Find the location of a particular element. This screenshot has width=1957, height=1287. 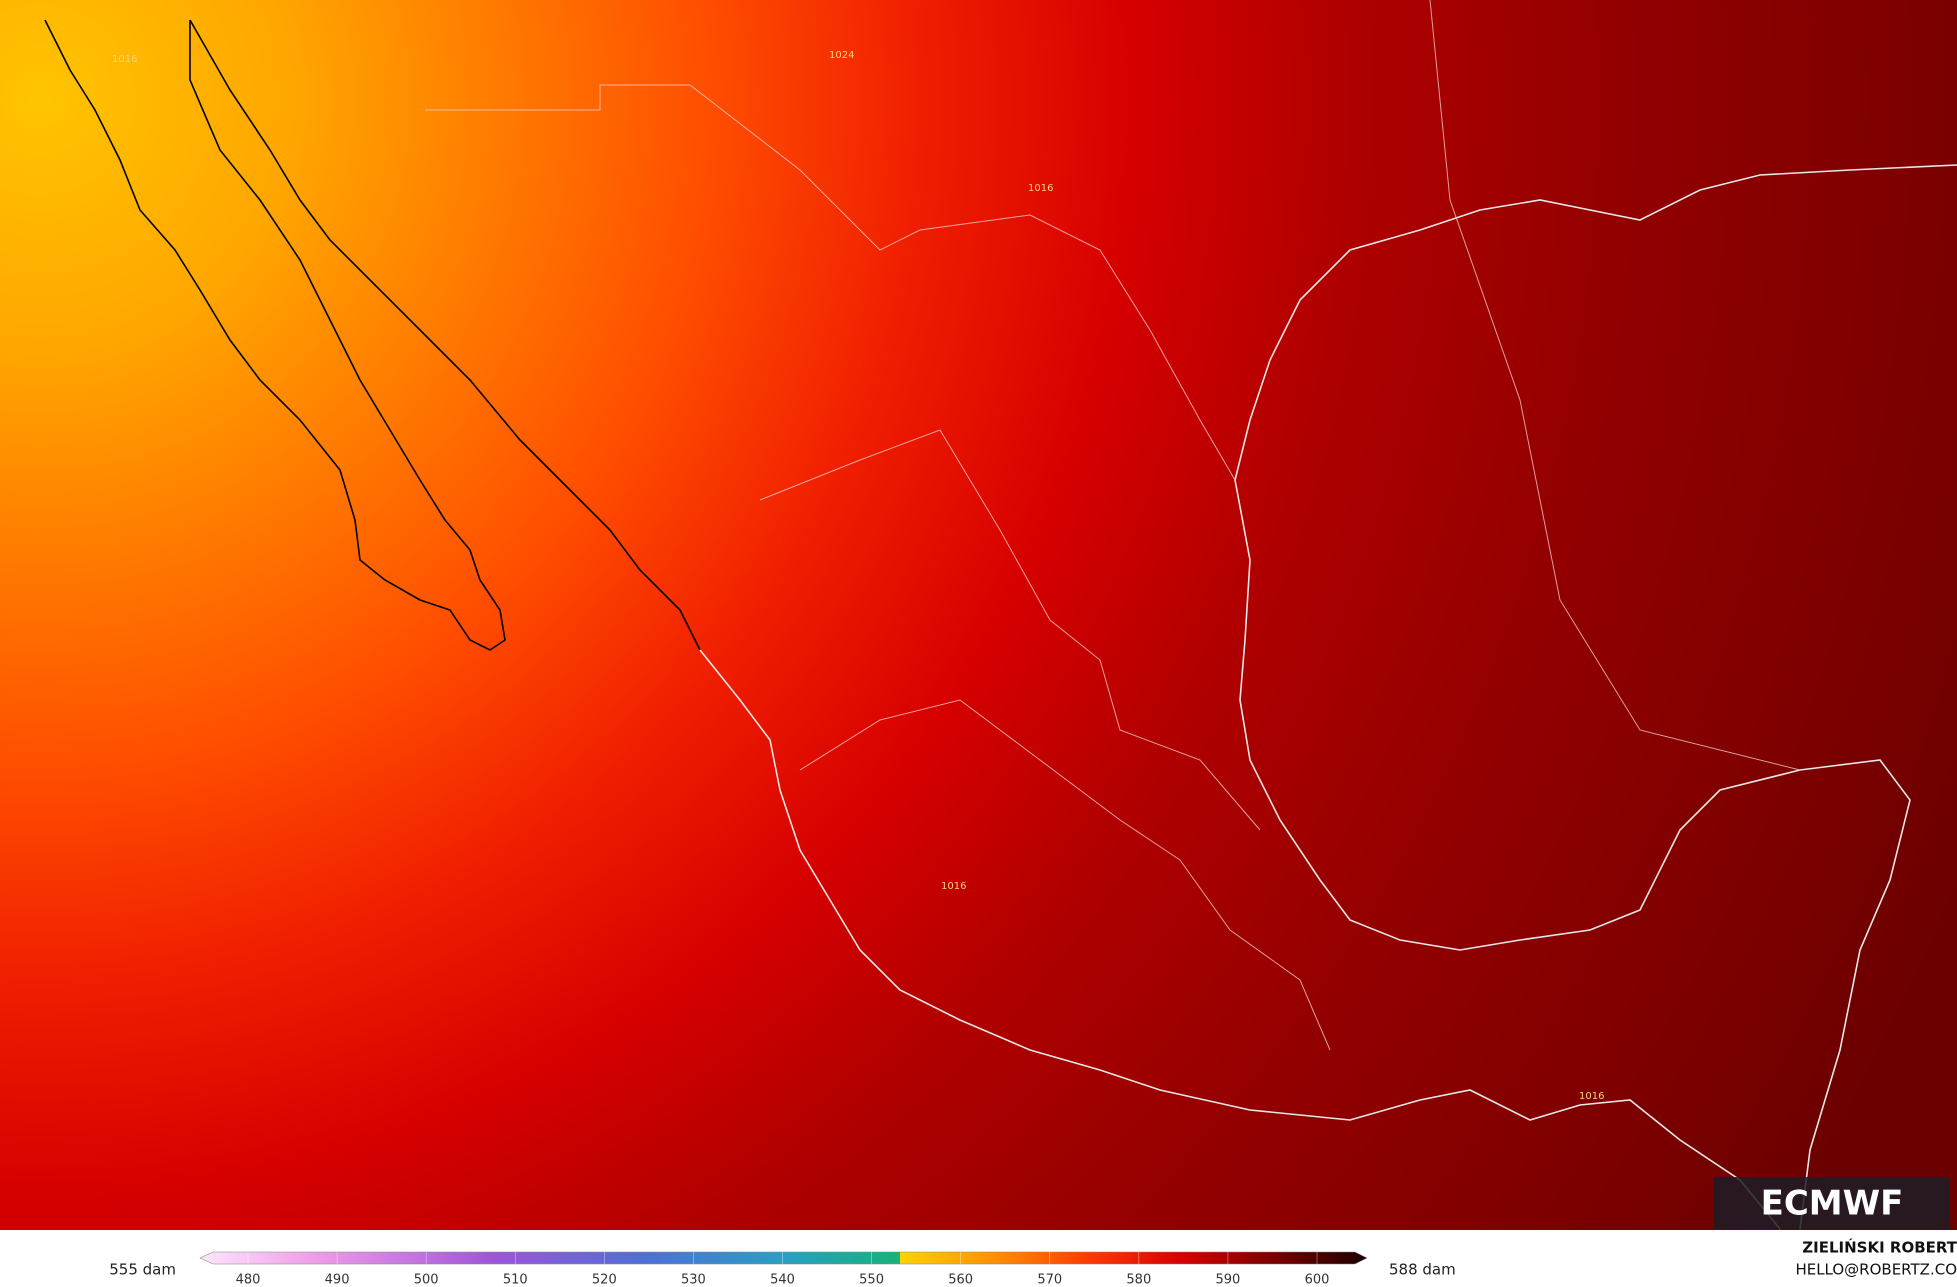

colorbar-tick-label: 550 is located at coordinates (871, 1280).